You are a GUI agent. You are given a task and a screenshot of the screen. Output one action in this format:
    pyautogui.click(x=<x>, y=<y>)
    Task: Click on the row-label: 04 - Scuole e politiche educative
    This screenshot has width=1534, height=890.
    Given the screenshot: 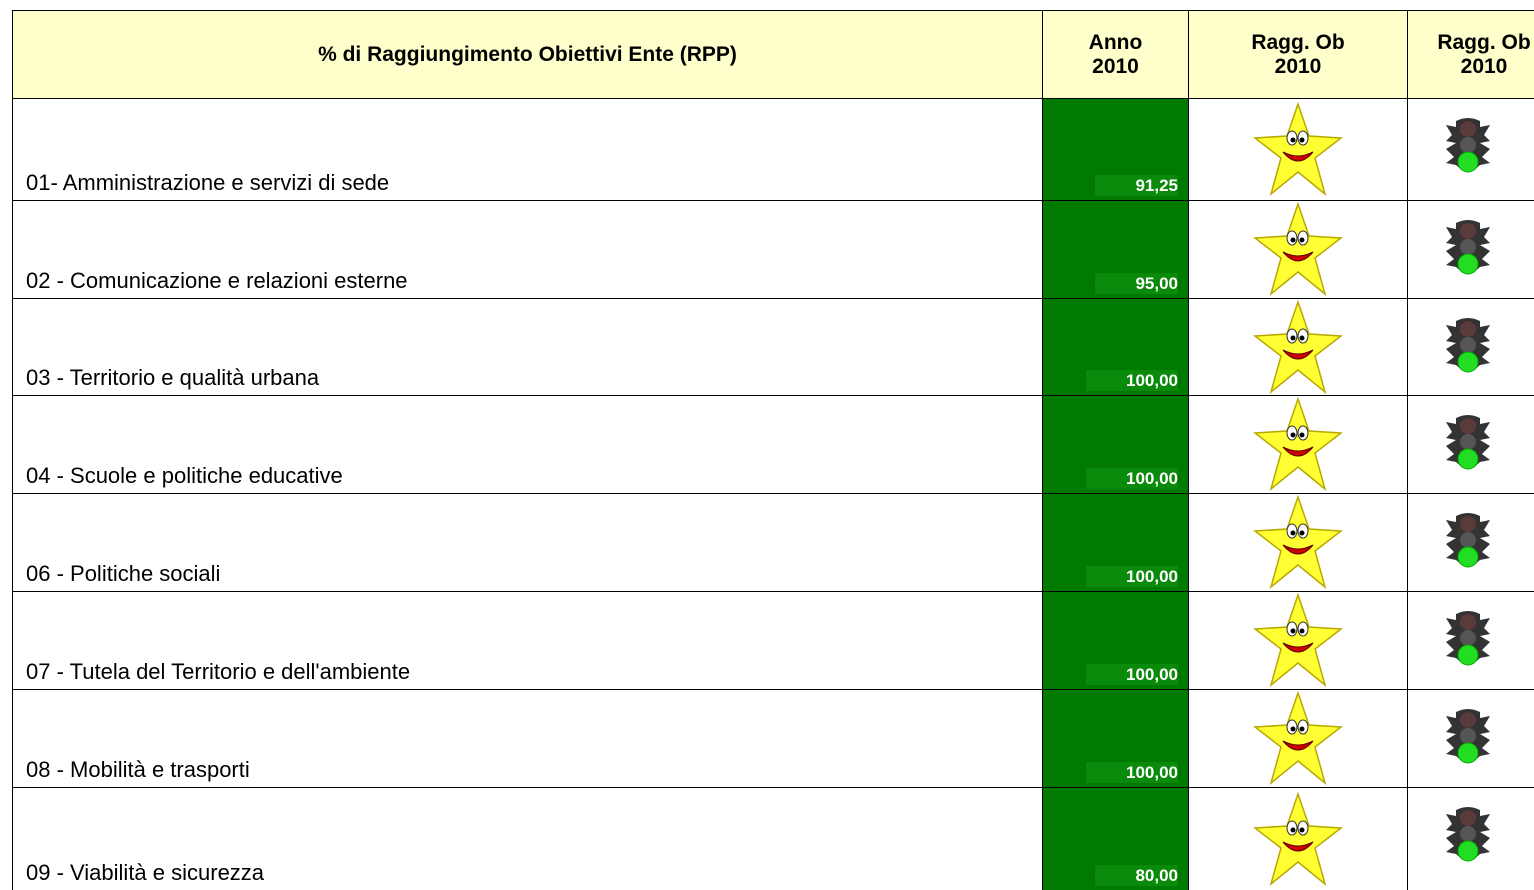 What is the action you would take?
    pyautogui.click(x=184, y=475)
    